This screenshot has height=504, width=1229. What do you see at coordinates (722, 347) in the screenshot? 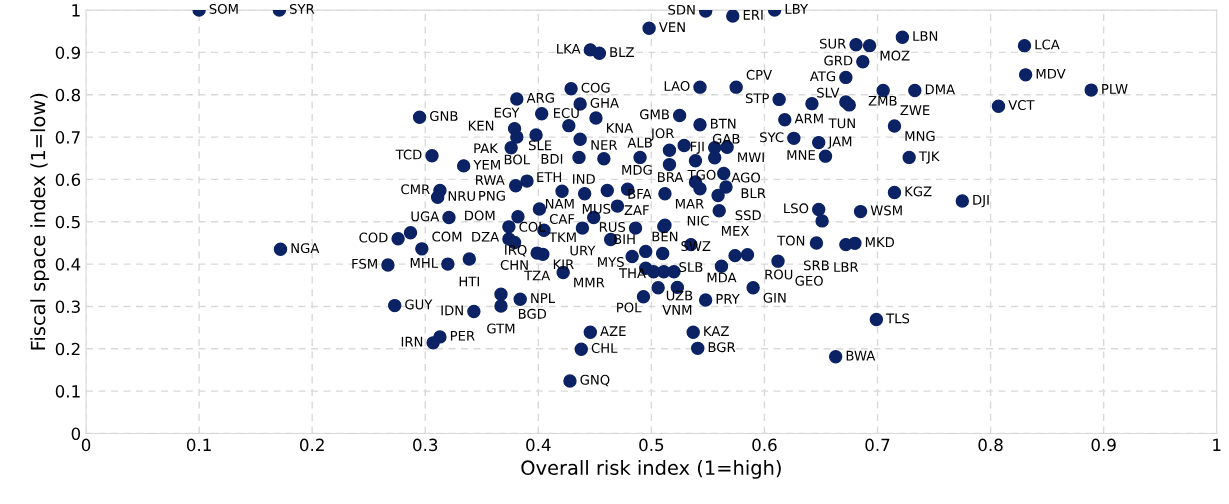
I see `annotation: BGR` at bounding box center [722, 347].